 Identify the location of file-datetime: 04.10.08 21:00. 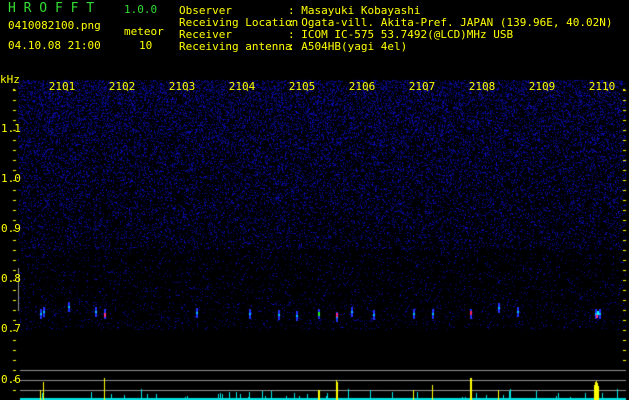
(54, 45).